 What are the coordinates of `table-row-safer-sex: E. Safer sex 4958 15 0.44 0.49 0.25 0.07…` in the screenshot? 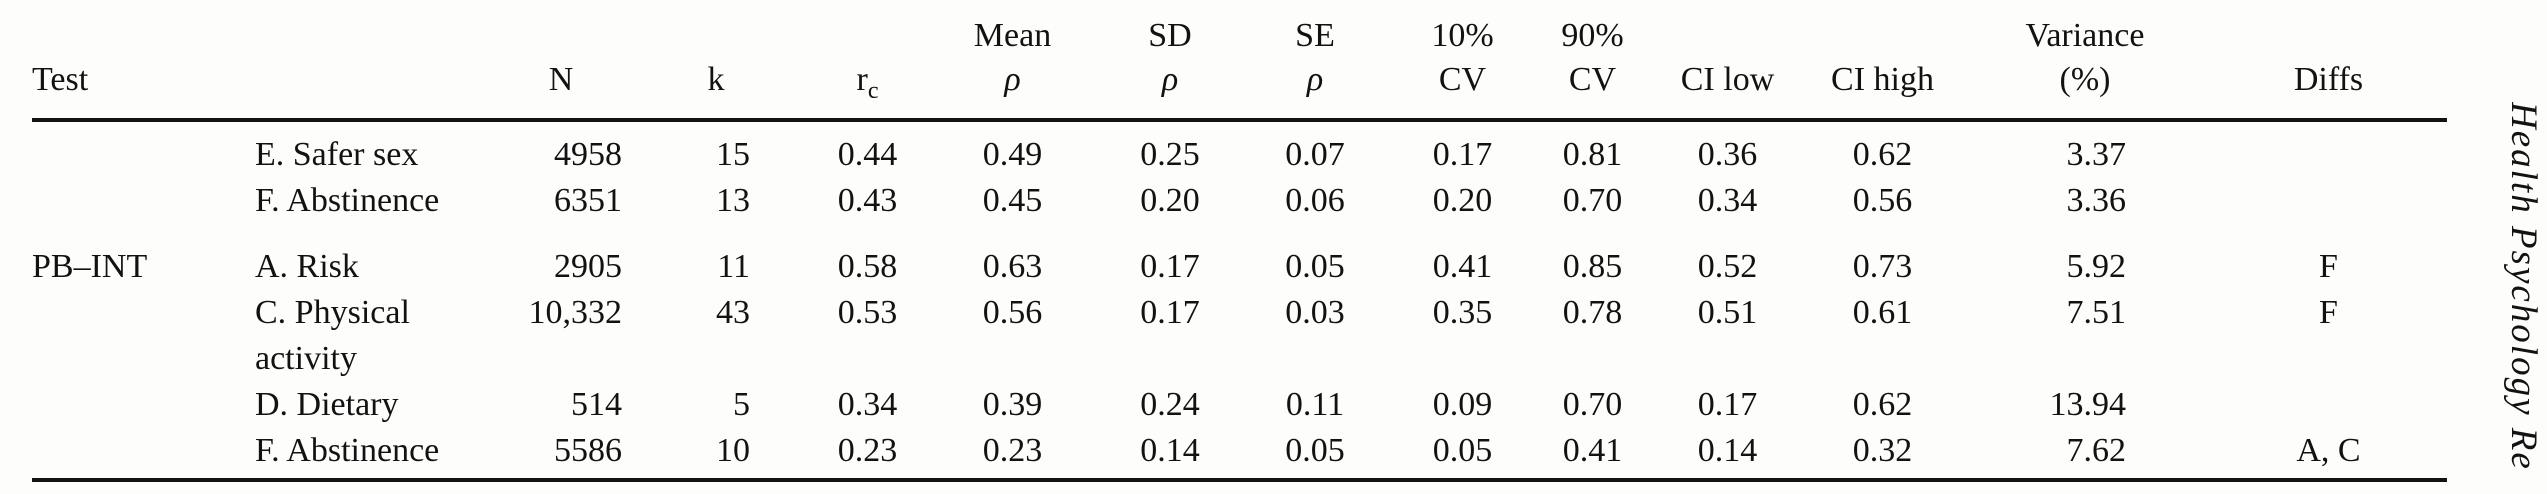 It's located at (1239, 155).